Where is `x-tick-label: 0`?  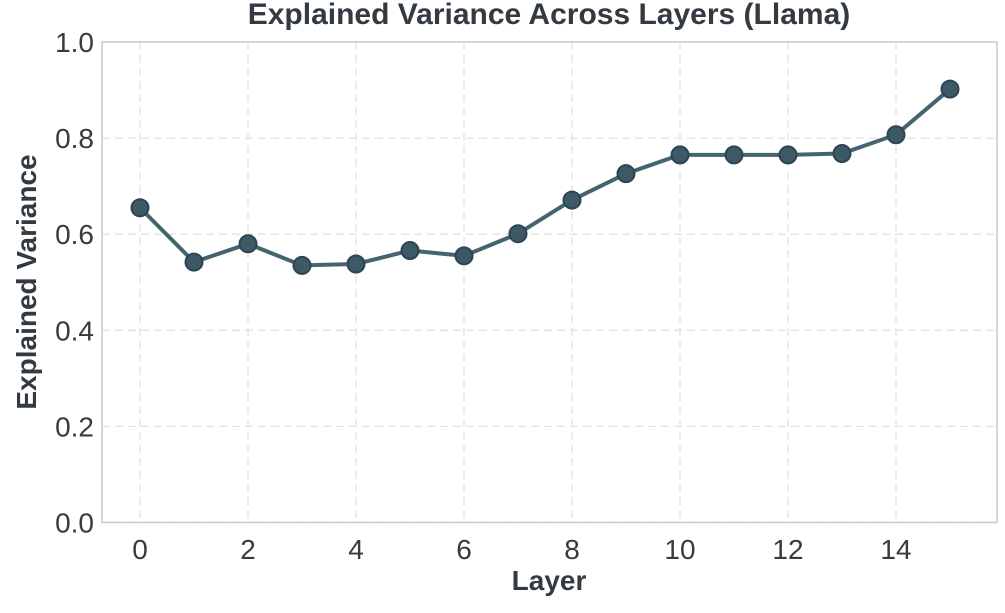
x-tick-label: 0 is located at coordinates (140, 549).